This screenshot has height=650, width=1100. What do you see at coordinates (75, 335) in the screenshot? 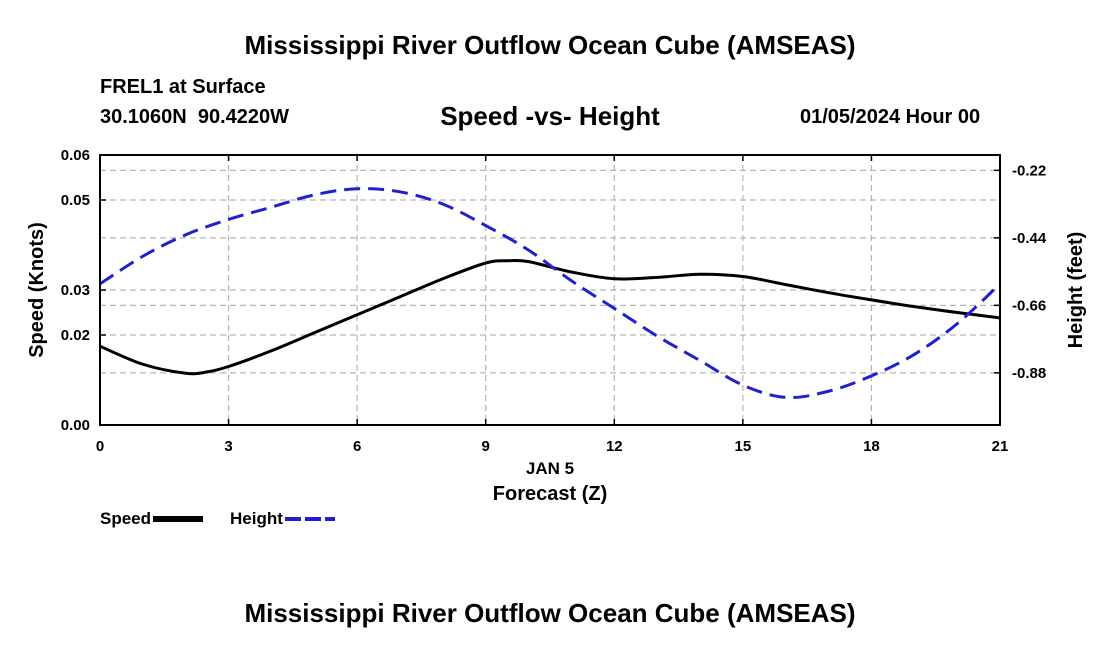
I see `y-left-tick-label: 0.02` at bounding box center [75, 335].